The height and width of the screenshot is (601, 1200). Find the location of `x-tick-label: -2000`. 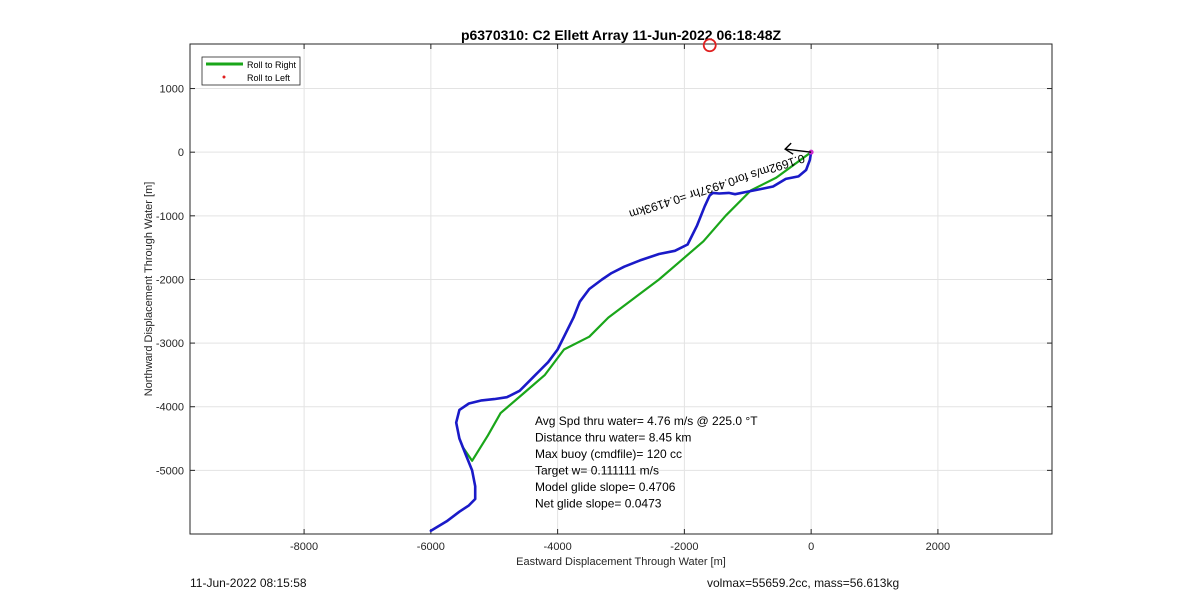

x-tick-label: -2000 is located at coordinates (684, 547).